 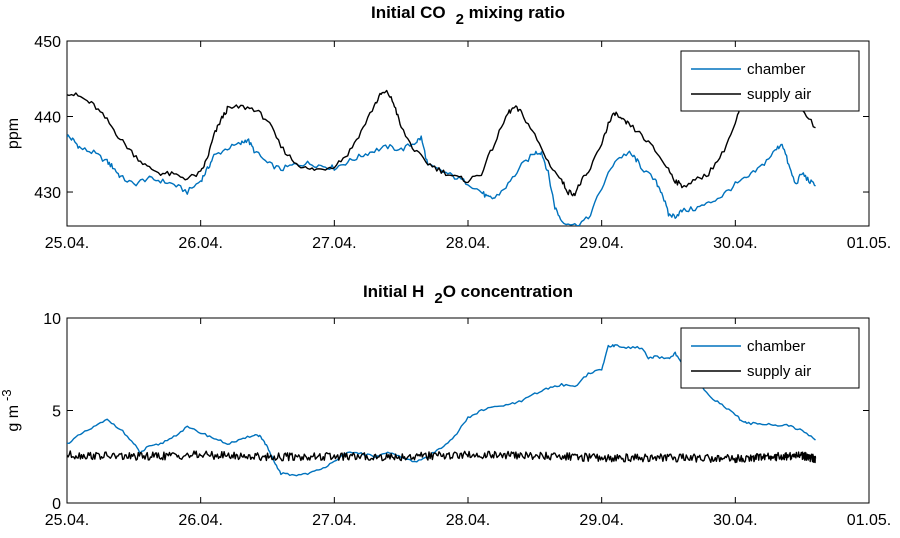 What do you see at coordinates (468, 294) in the screenshot?
I see `chart-title: Initial H 2O concentration` at bounding box center [468, 294].